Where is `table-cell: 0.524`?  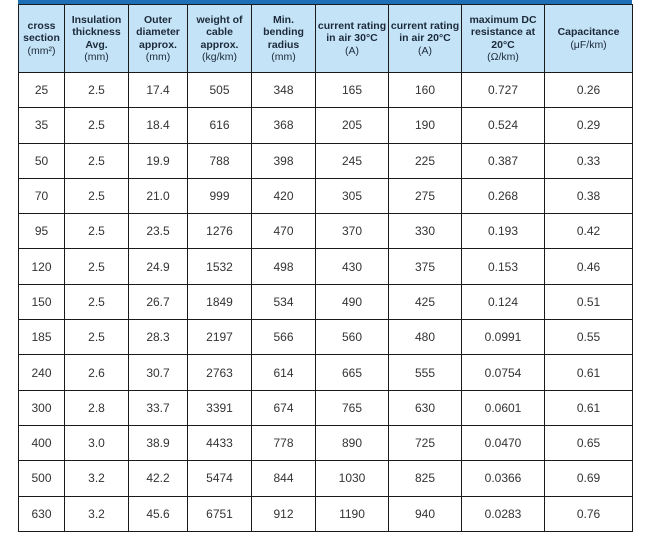
table-cell: 0.524 is located at coordinates (503, 125).